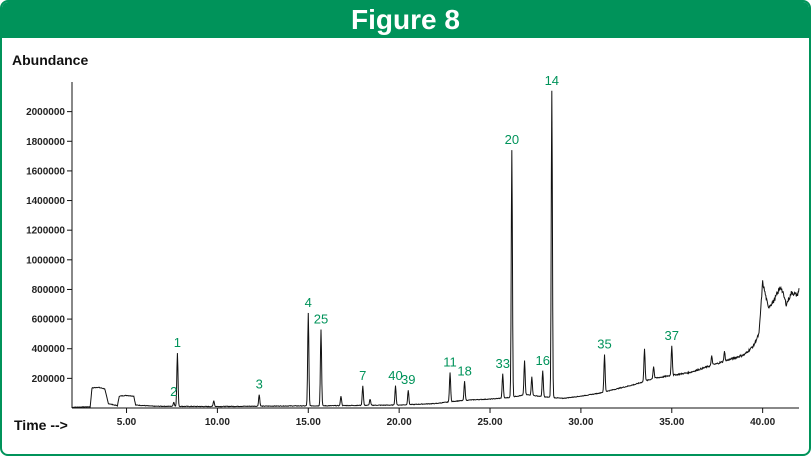  What do you see at coordinates (45, 142) in the screenshot?
I see `y-tick-label: 1800000` at bounding box center [45, 142].